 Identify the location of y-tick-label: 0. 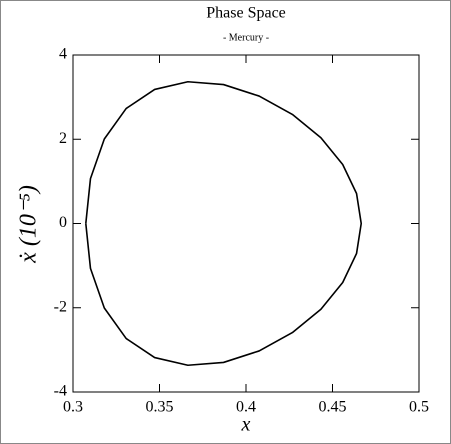
(63, 222).